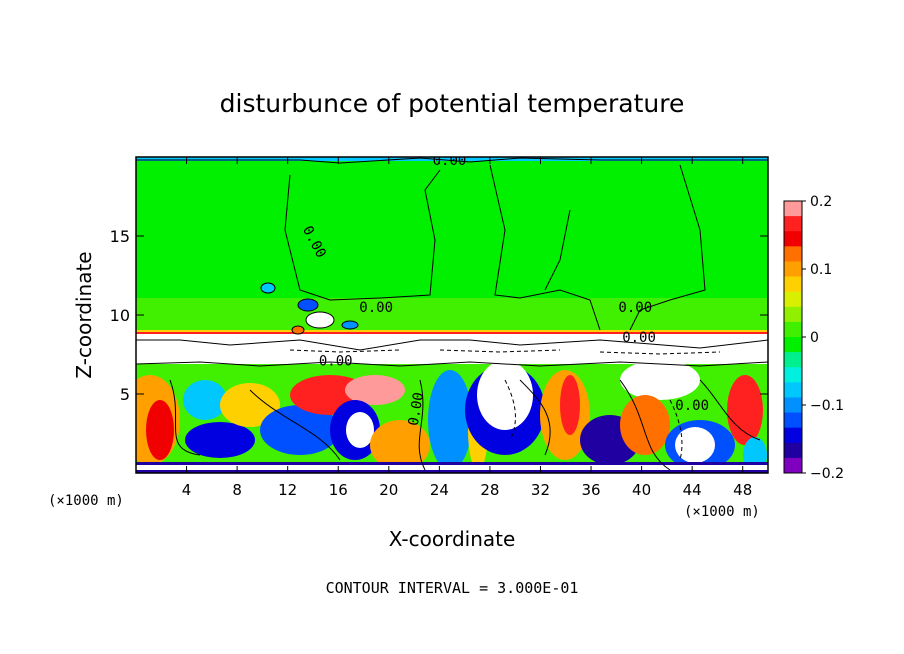 Image resolution: width=904 pixels, height=654 pixels. Describe the element at coordinates (827, 474) in the screenshot. I see `colorbar-tick-label: −0.2` at that location.